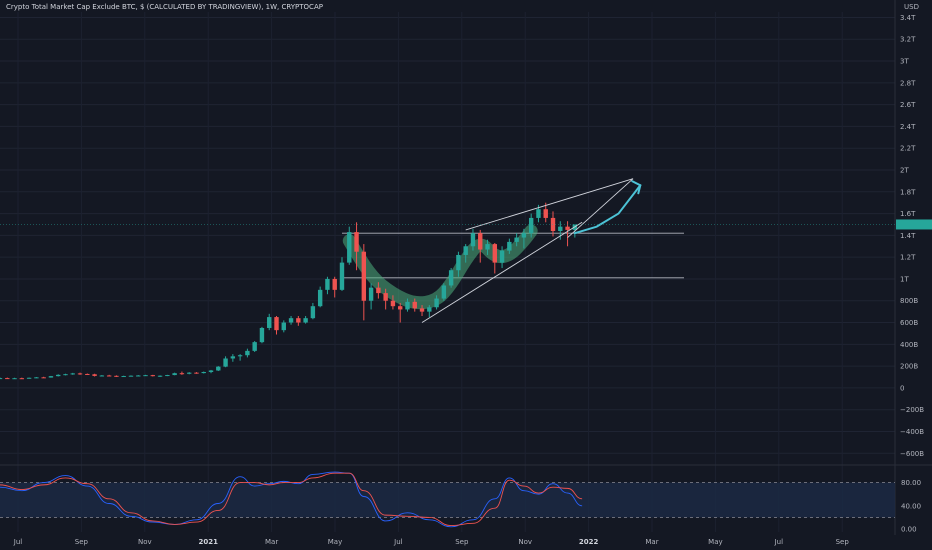  What do you see at coordinates (549, 204) in the screenshot?
I see `wedge-upper-trendline` at bounding box center [549, 204].